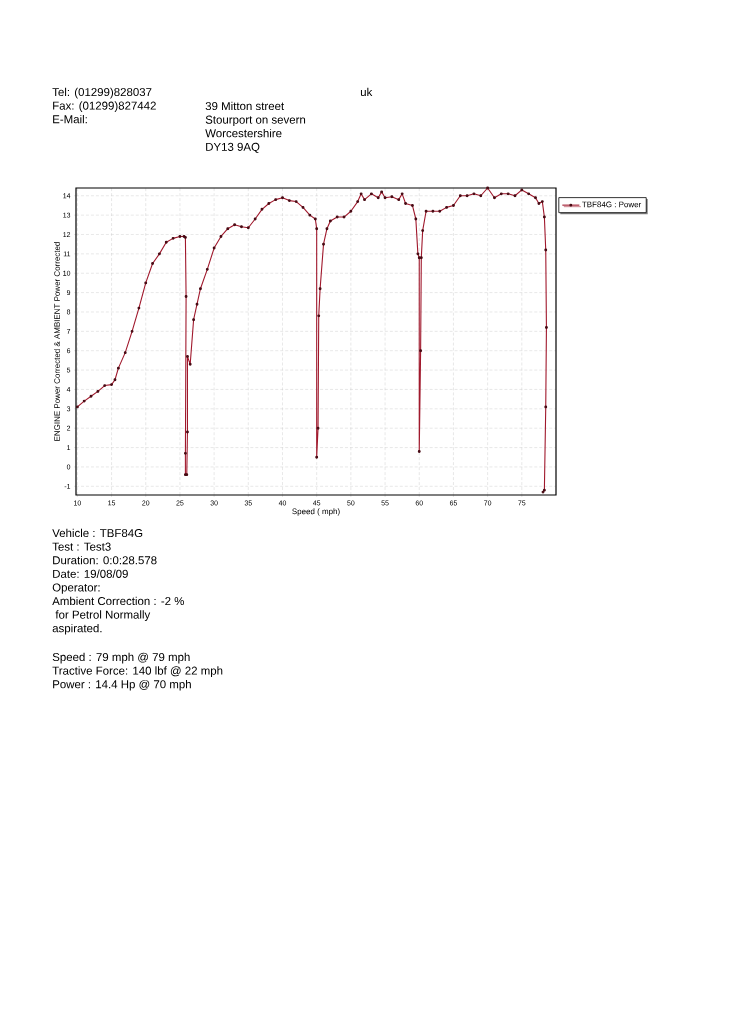 The image size is (749, 1017). I want to click on text: Speed : 79 mph @ 79 mph, so click(121, 658).